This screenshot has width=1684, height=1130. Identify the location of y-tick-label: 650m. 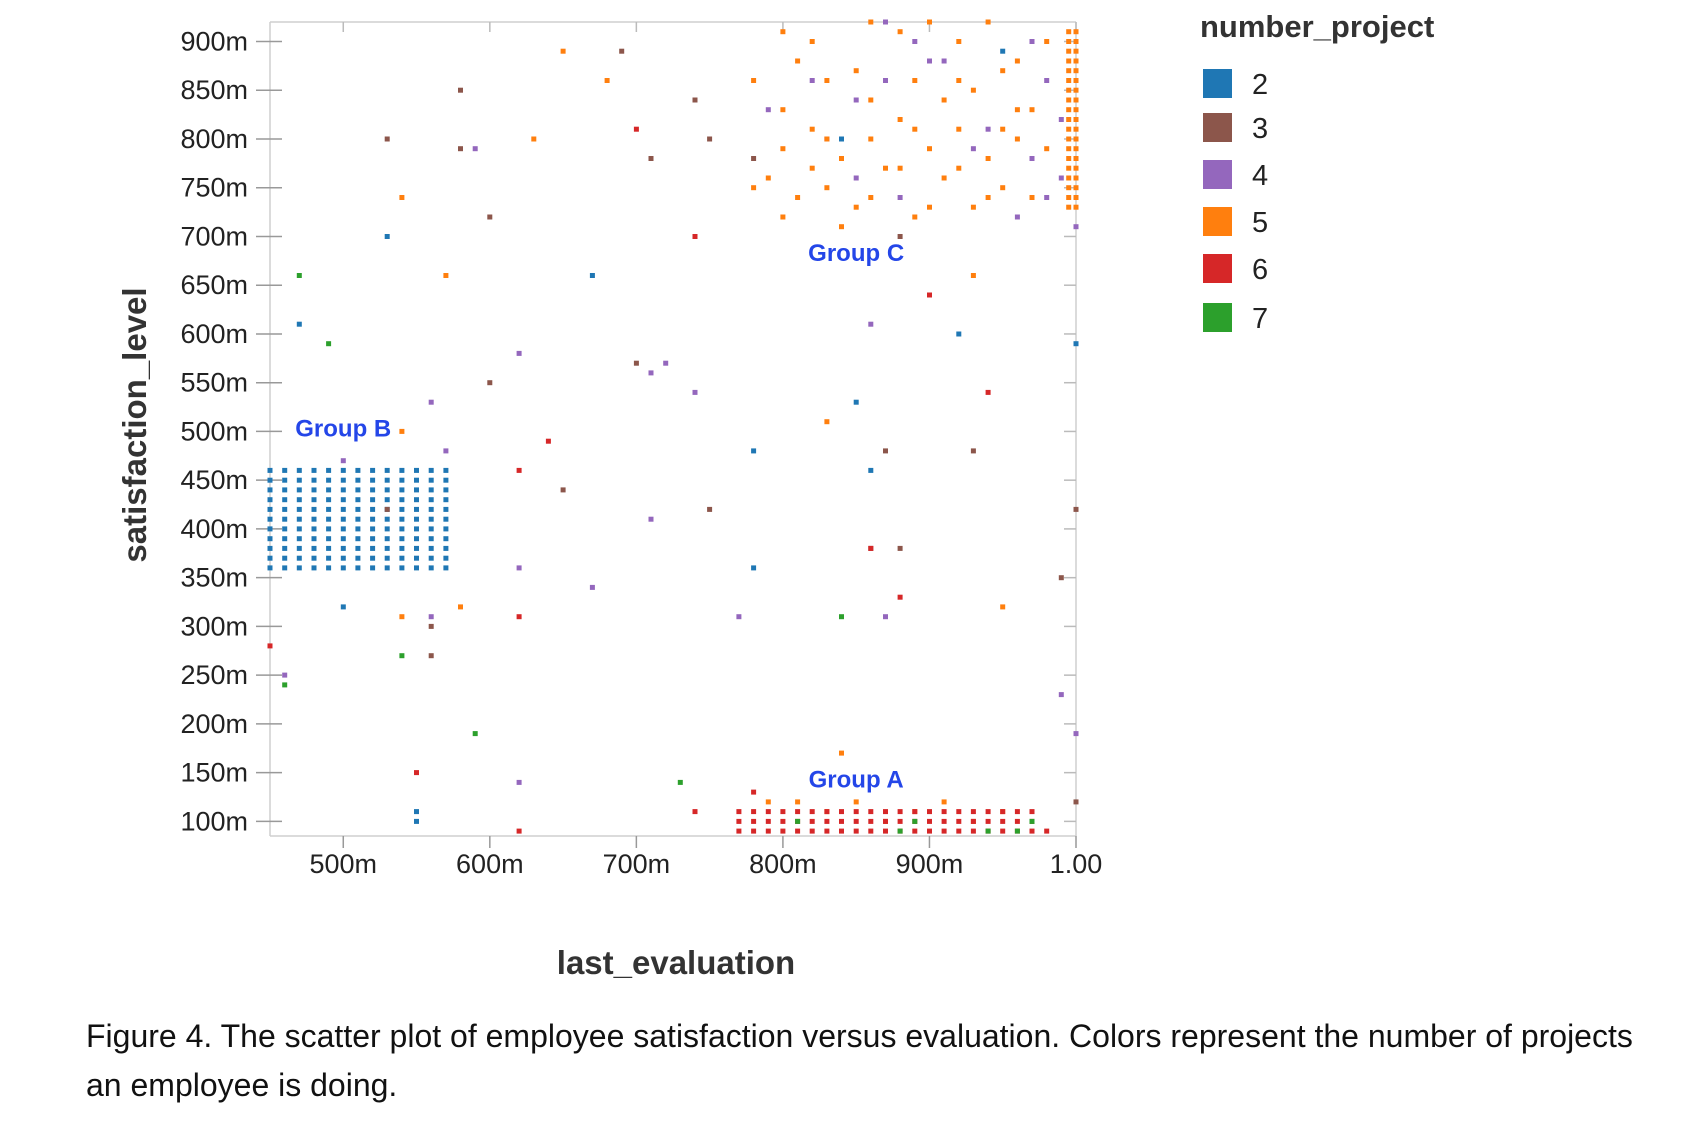
(214, 285).